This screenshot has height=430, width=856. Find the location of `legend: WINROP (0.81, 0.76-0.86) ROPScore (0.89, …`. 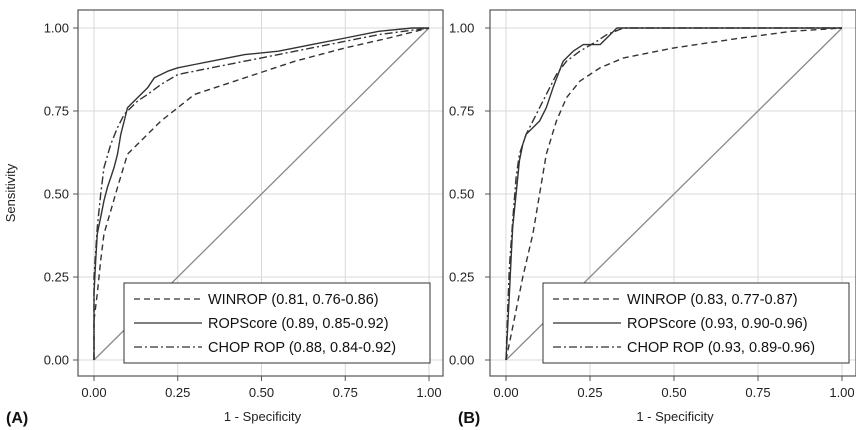

legend: WINROP (0.81, 0.76-0.86) ROPScore (0.89, … is located at coordinates (277, 323).